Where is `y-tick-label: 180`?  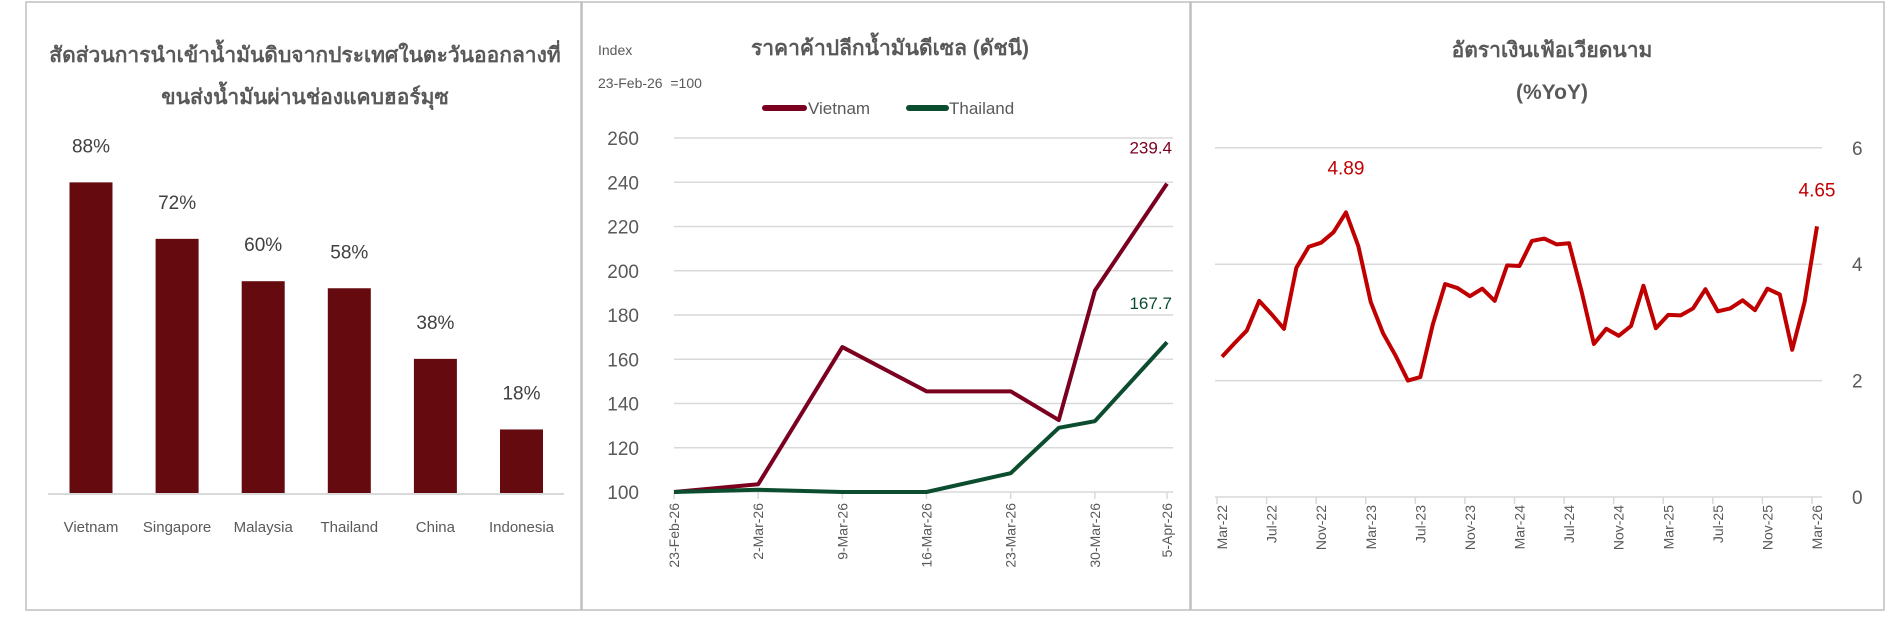
y-tick-label: 180 is located at coordinates (623, 316).